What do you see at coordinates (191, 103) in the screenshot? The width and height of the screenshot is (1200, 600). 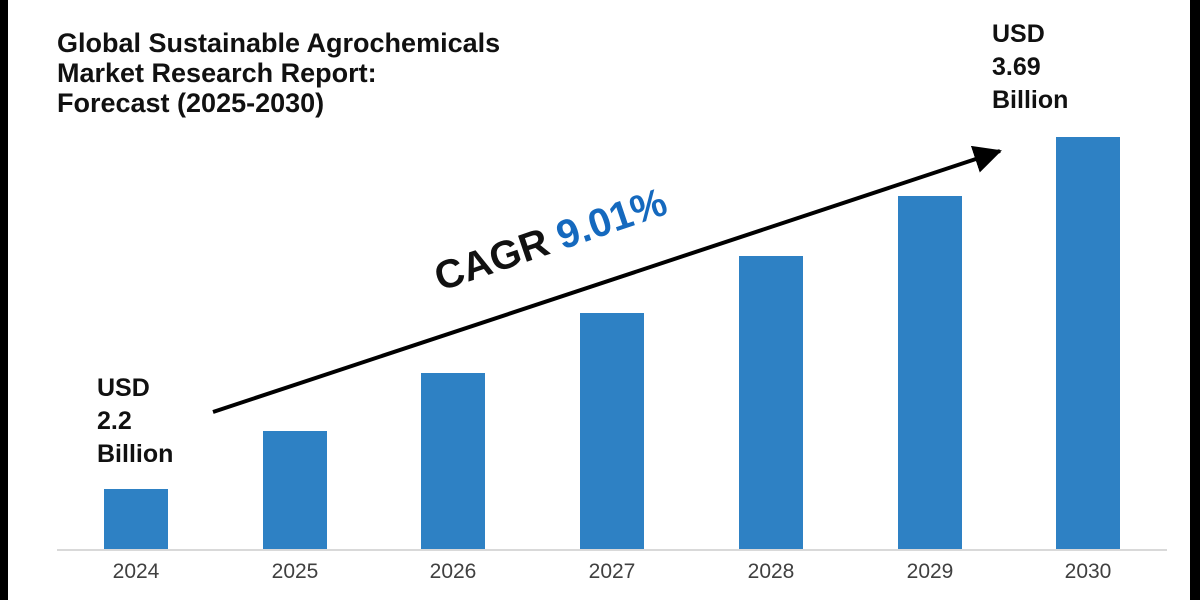 I see `chart-title-line-3: Forecast (2025-2030)` at bounding box center [191, 103].